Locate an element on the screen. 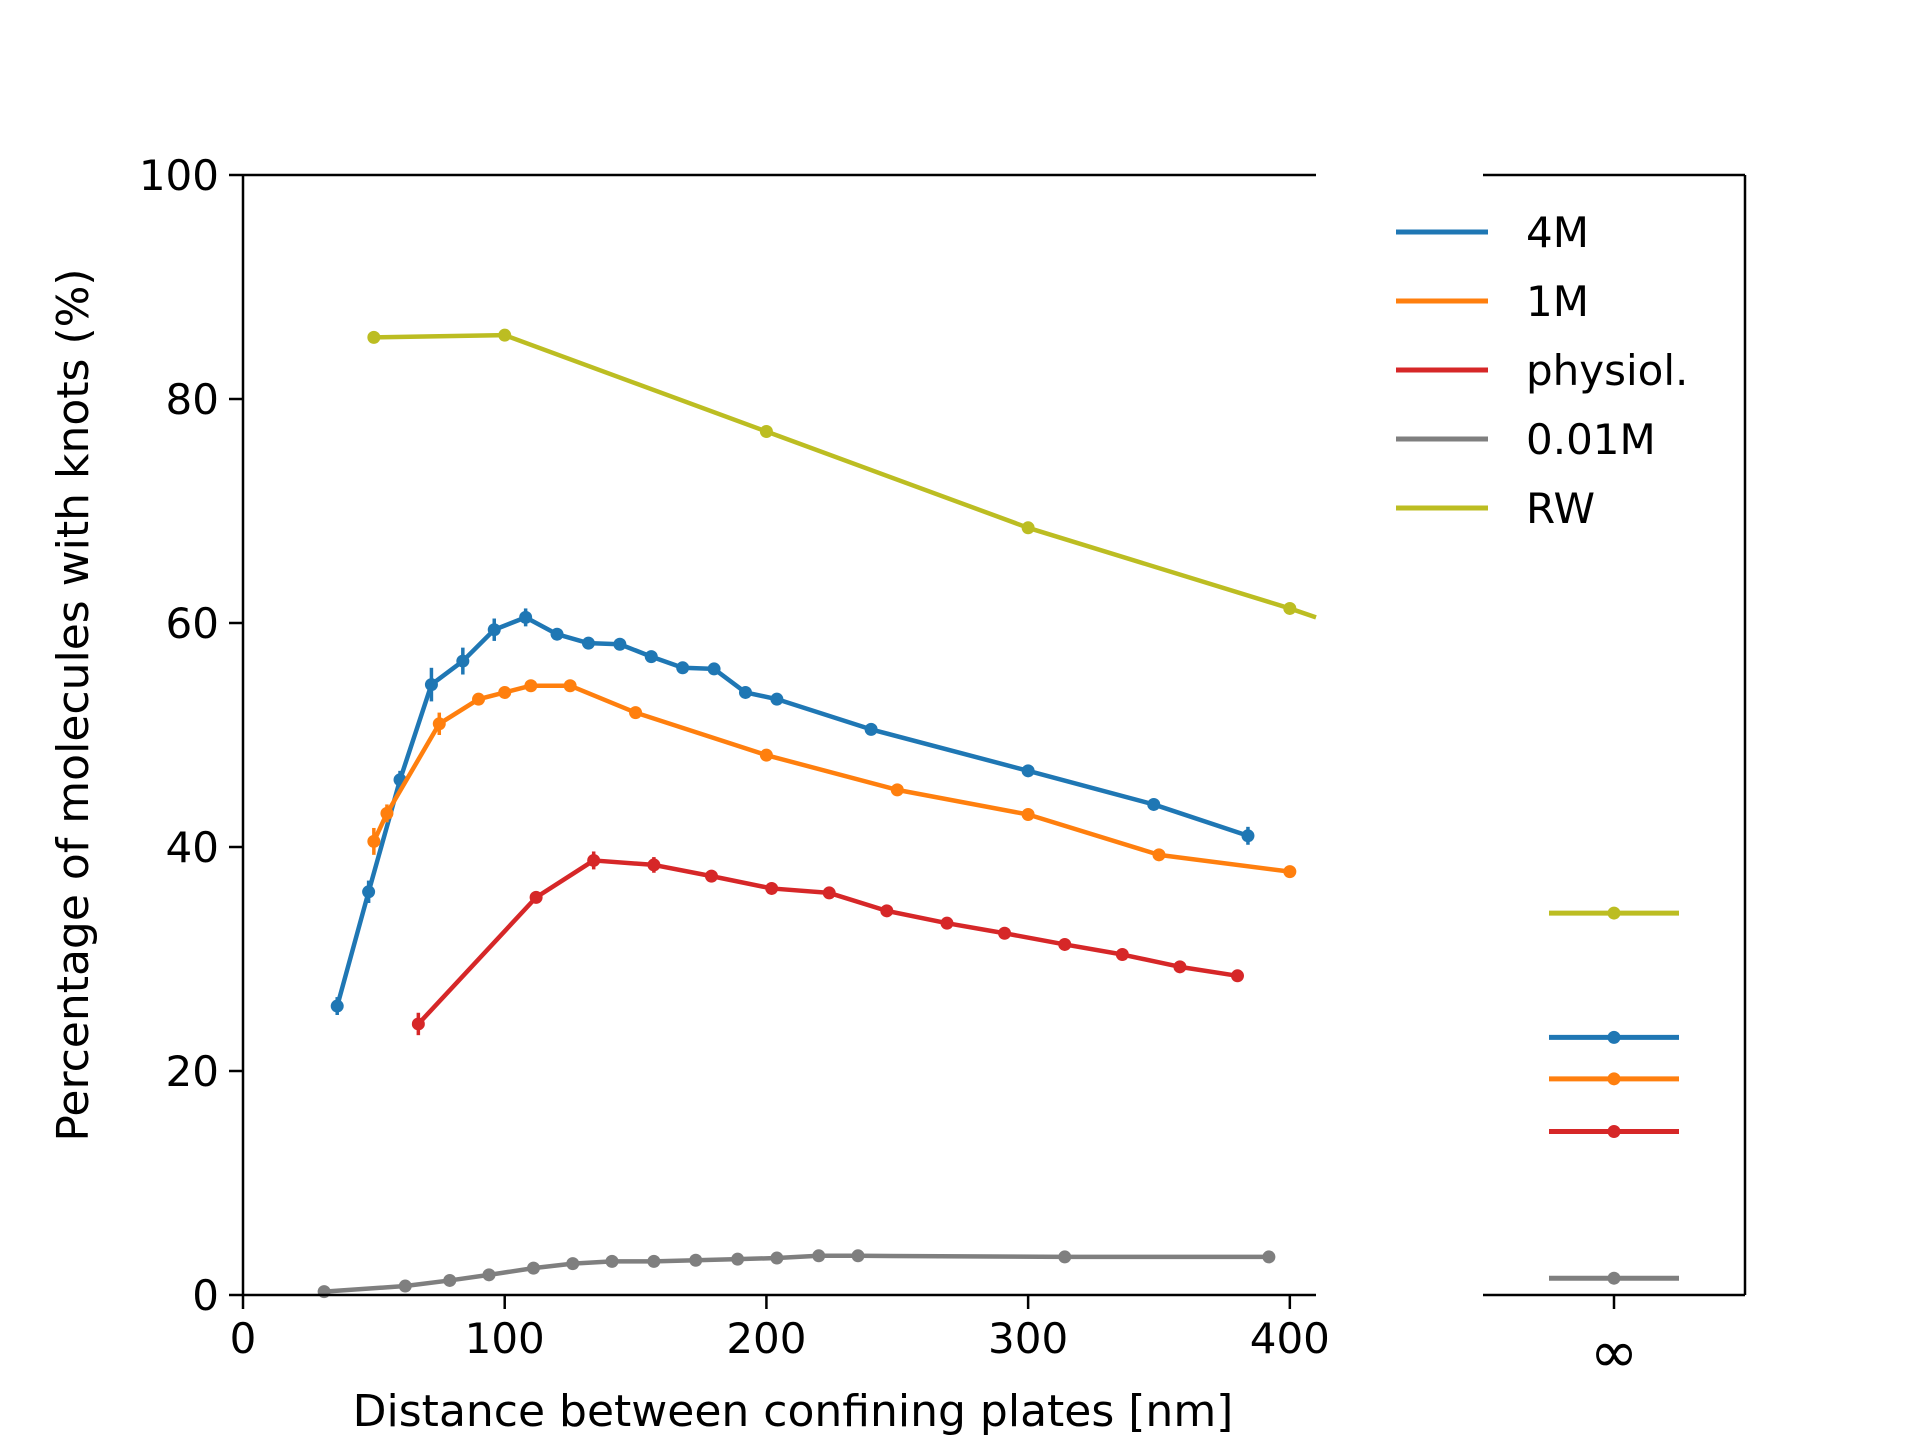 This screenshot has height=1440, width=1920. y-tick-label: 40 is located at coordinates (192, 847).